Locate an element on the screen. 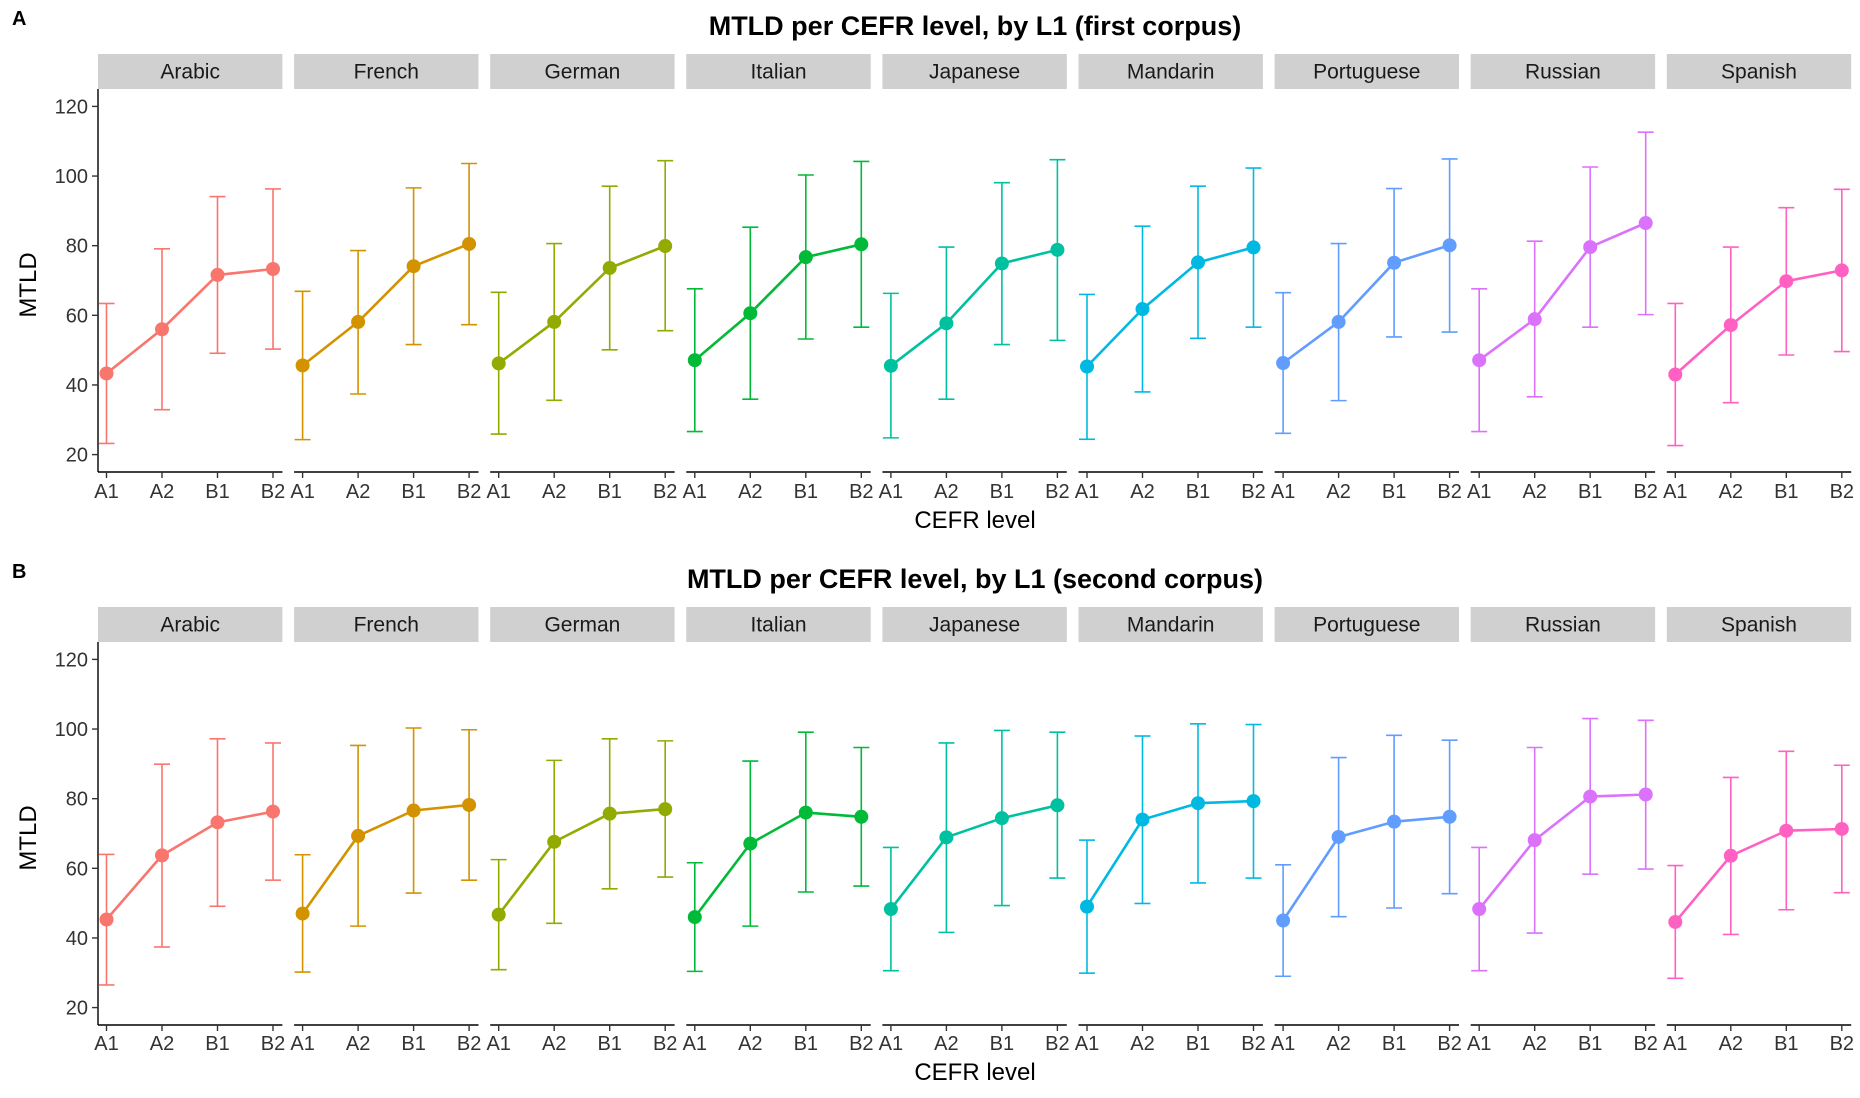 The width and height of the screenshot is (1860, 1098). facet-russian: Russian A1 A2 B1 B2 is located at coordinates (1562, 278).